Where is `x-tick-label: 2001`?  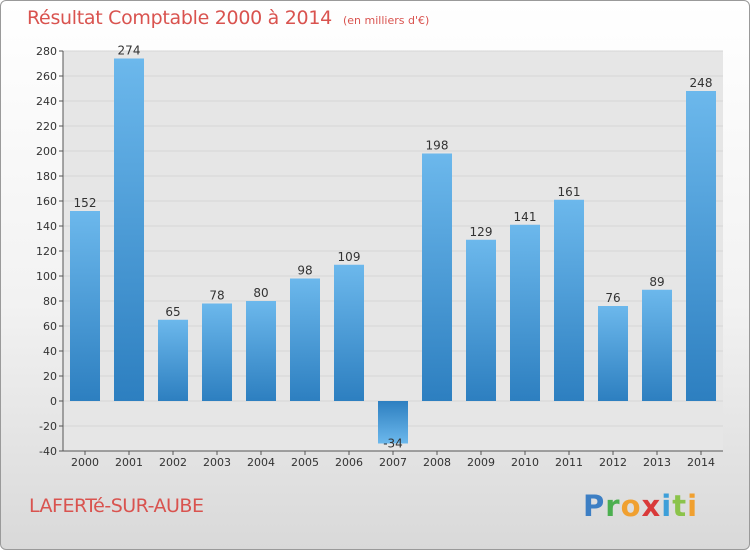
x-tick-label: 2001 is located at coordinates (129, 462).